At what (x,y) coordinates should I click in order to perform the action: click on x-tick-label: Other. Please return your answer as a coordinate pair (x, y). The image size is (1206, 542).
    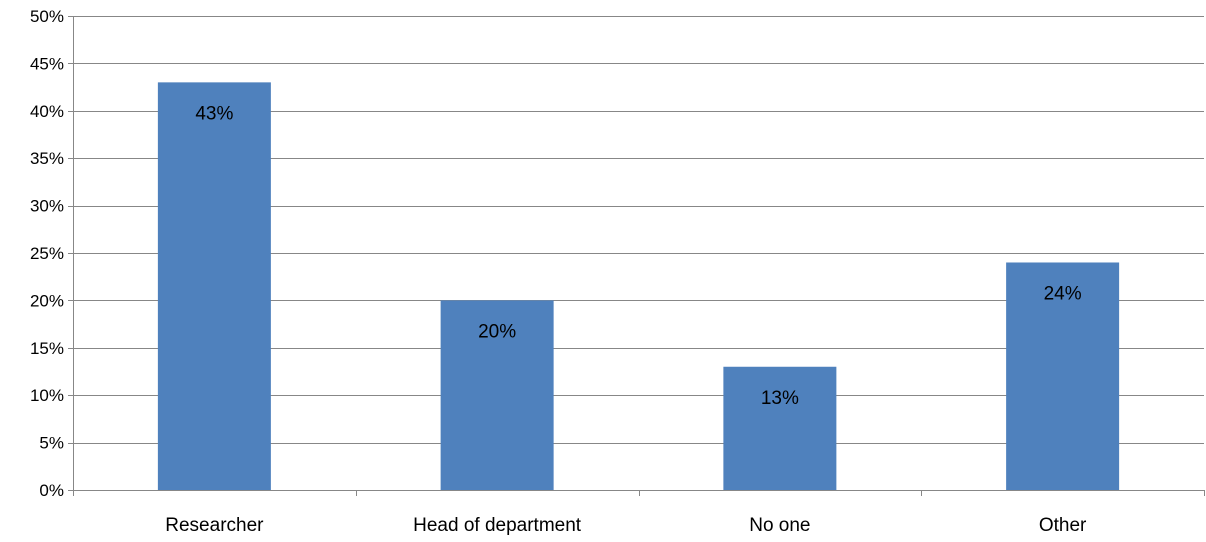
    Looking at the image, I should click on (1063, 525).